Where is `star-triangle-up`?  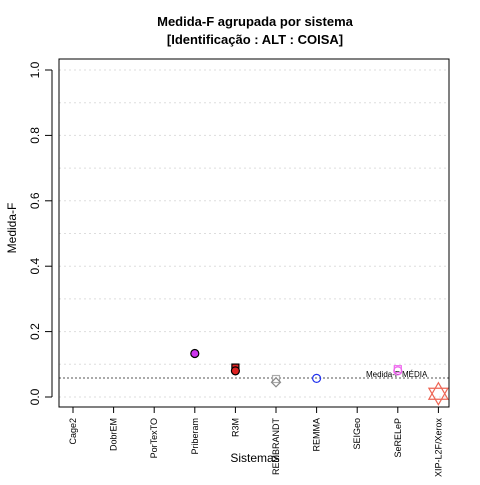 star-triangle-up is located at coordinates (438, 390).